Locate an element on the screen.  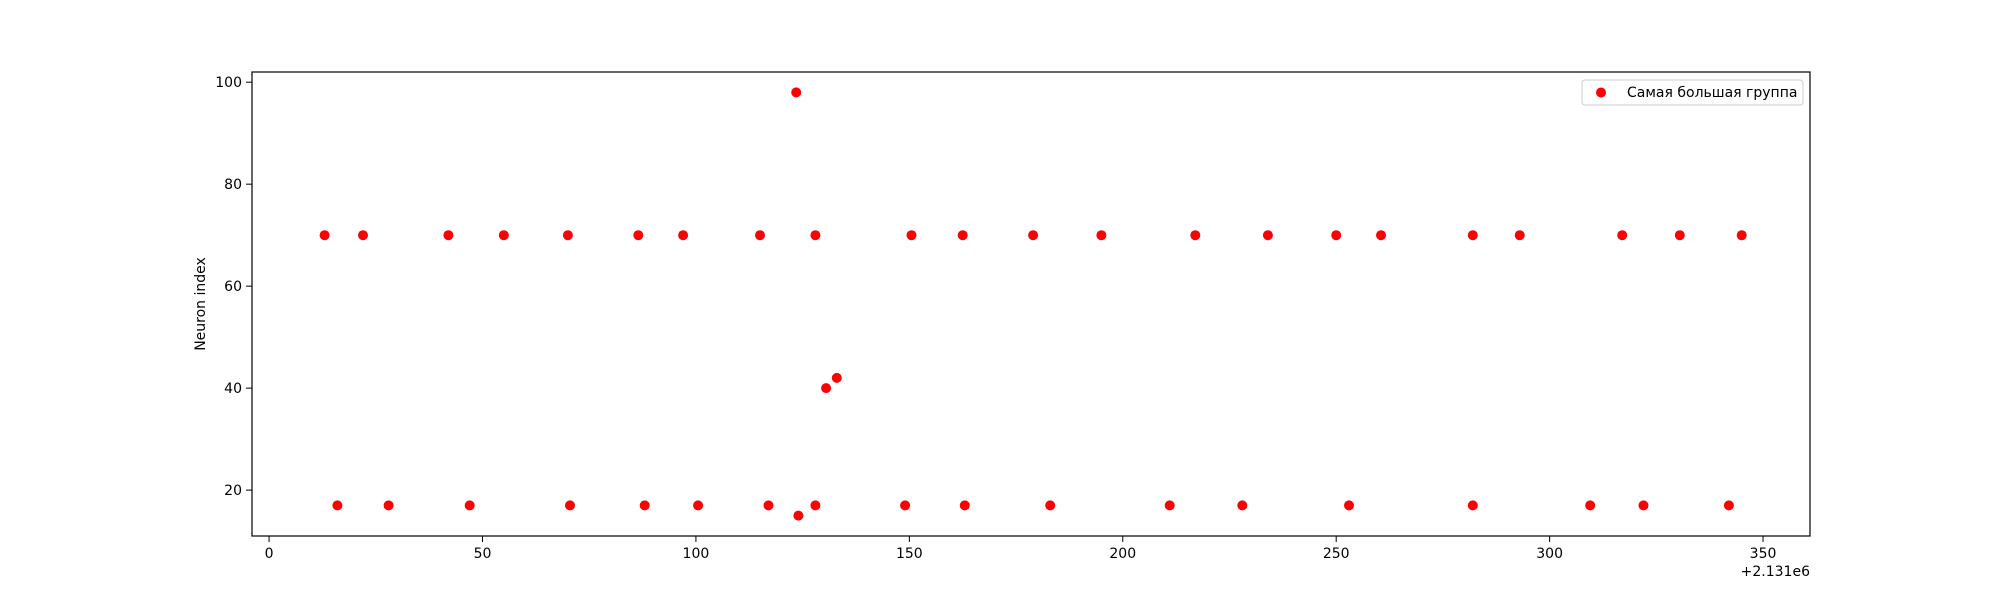
legend-box is located at coordinates (1692, 92).